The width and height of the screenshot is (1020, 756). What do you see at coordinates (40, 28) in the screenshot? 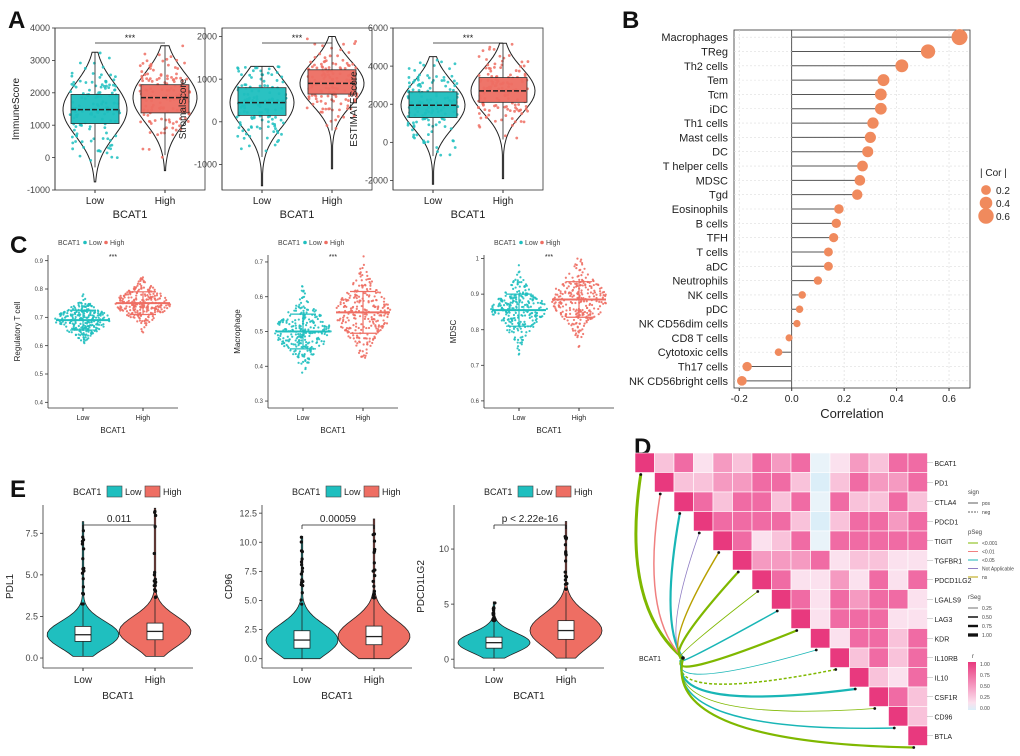
I see `y-tick-label: 4000` at bounding box center [40, 28].